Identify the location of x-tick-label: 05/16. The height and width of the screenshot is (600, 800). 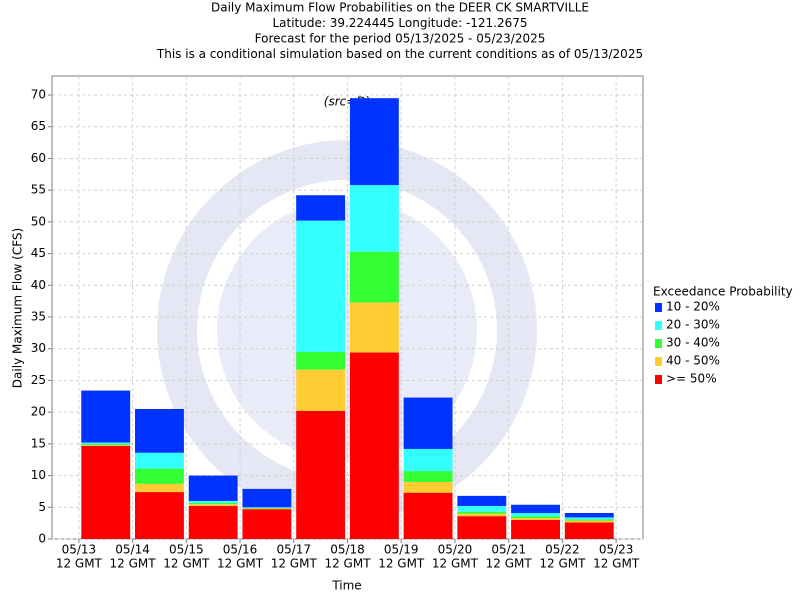
(240, 550).